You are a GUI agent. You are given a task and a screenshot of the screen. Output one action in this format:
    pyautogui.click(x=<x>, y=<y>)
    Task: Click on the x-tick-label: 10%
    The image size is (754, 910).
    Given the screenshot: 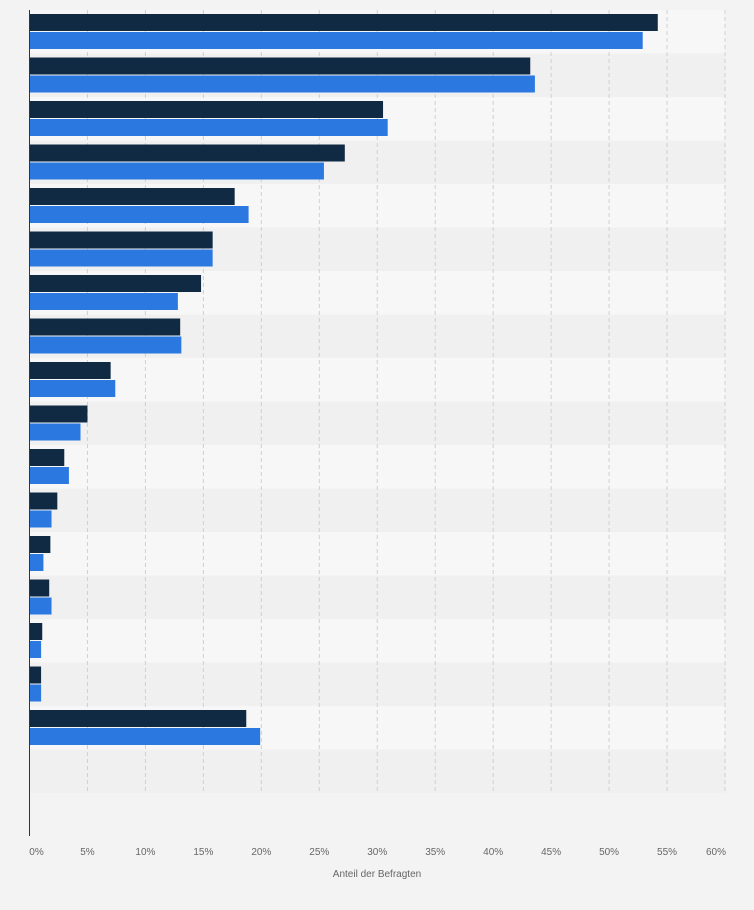 What is the action you would take?
    pyautogui.click(x=145, y=852)
    